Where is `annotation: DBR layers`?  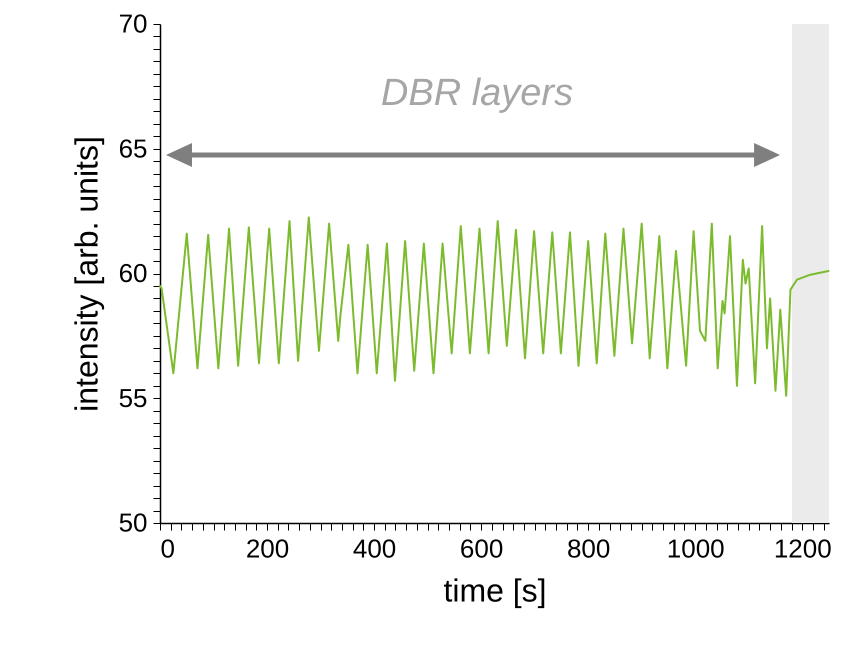 annotation: DBR layers is located at coordinates (477, 93).